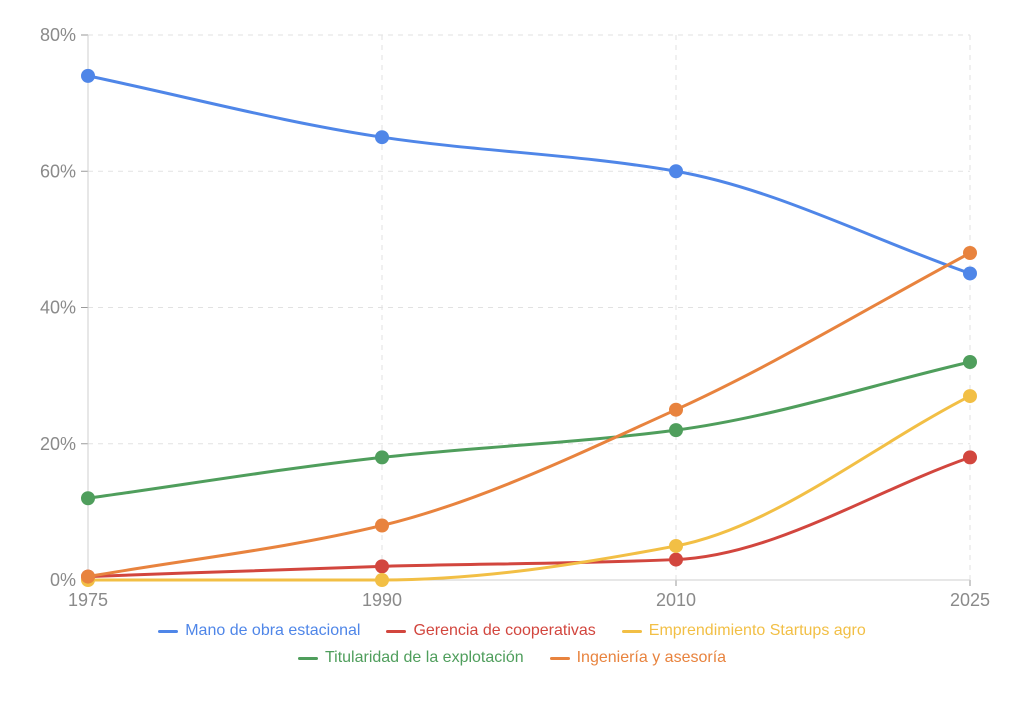  What do you see at coordinates (88, 600) in the screenshot?
I see `x-tick-label: 1975` at bounding box center [88, 600].